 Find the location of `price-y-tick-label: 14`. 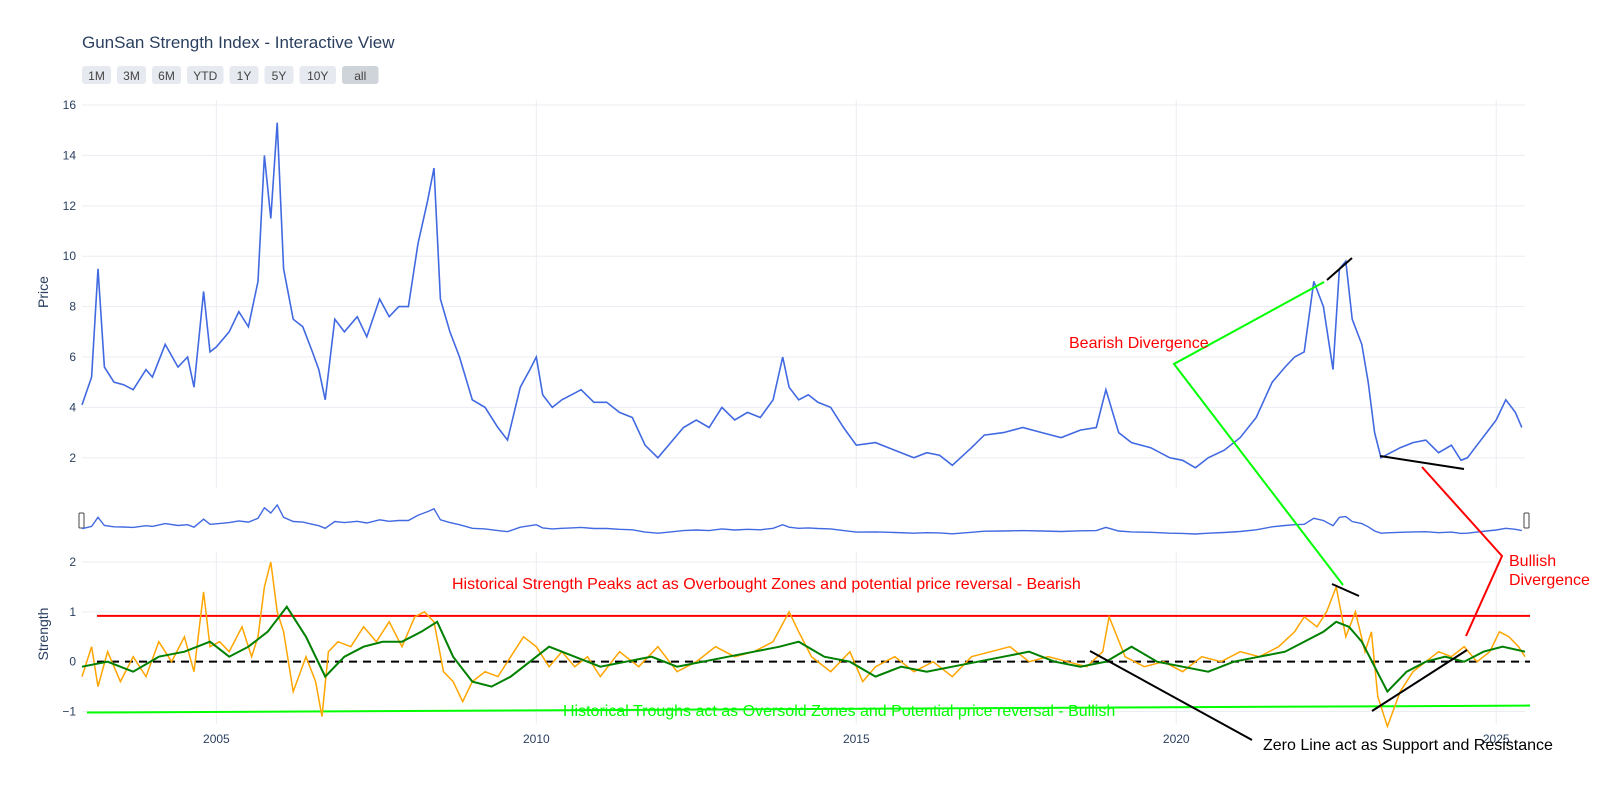

price-y-tick-label: 14 is located at coordinates (70, 155).